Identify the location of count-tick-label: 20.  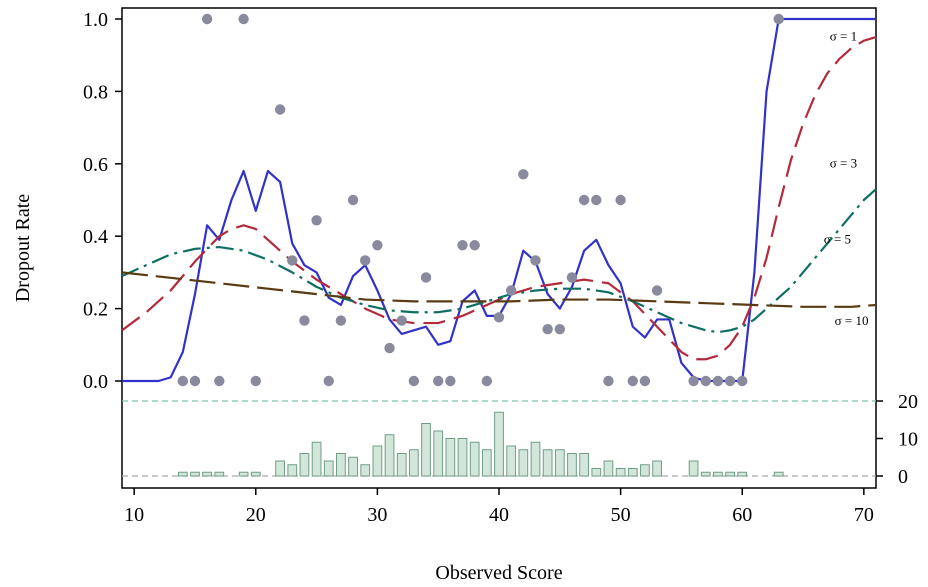
(908, 402).